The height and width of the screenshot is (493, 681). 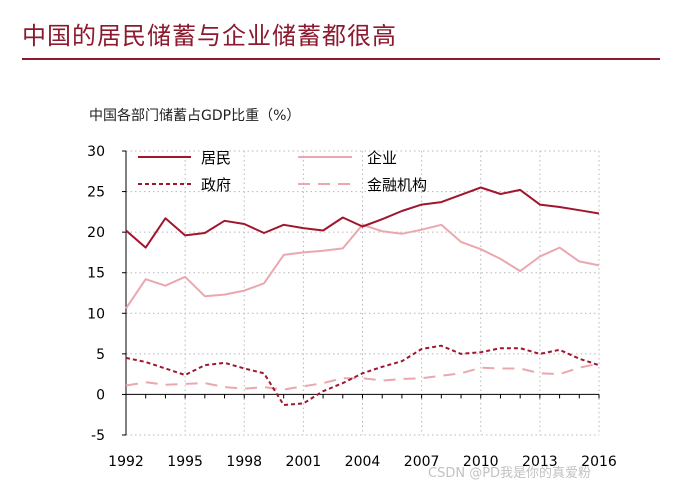 What do you see at coordinates (100, 395) in the screenshot?
I see `y-tick-label: 0` at bounding box center [100, 395].